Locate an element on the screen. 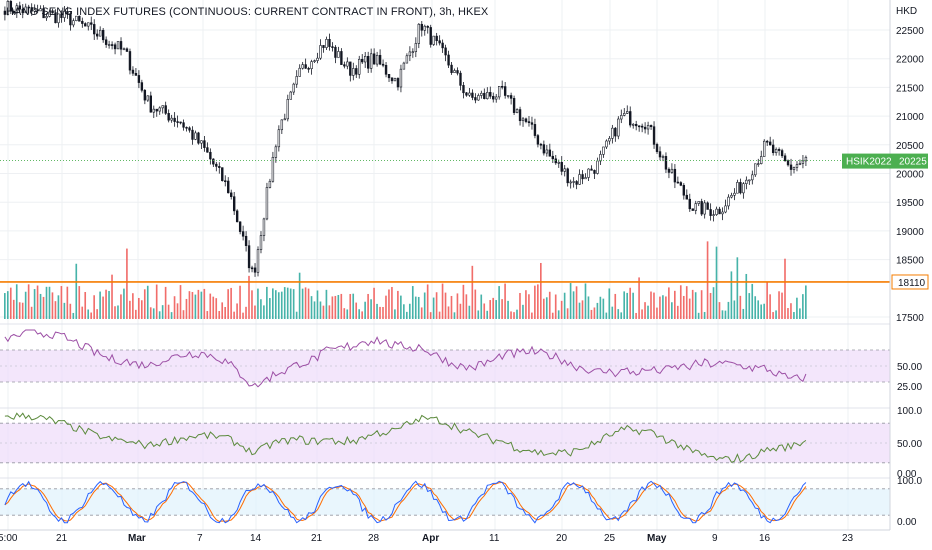 The height and width of the screenshot is (550, 932). level-tag-label: 18110 is located at coordinates (912, 283).